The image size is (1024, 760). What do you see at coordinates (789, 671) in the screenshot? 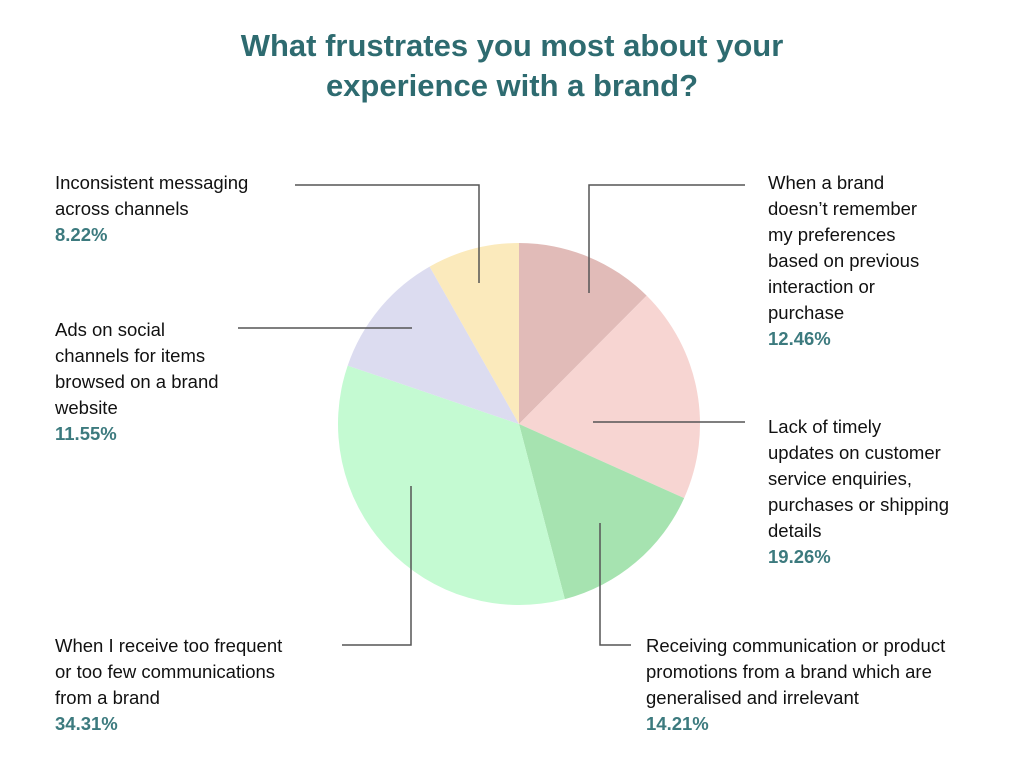
I see `label-text: promotions from a brand which are` at bounding box center [789, 671].